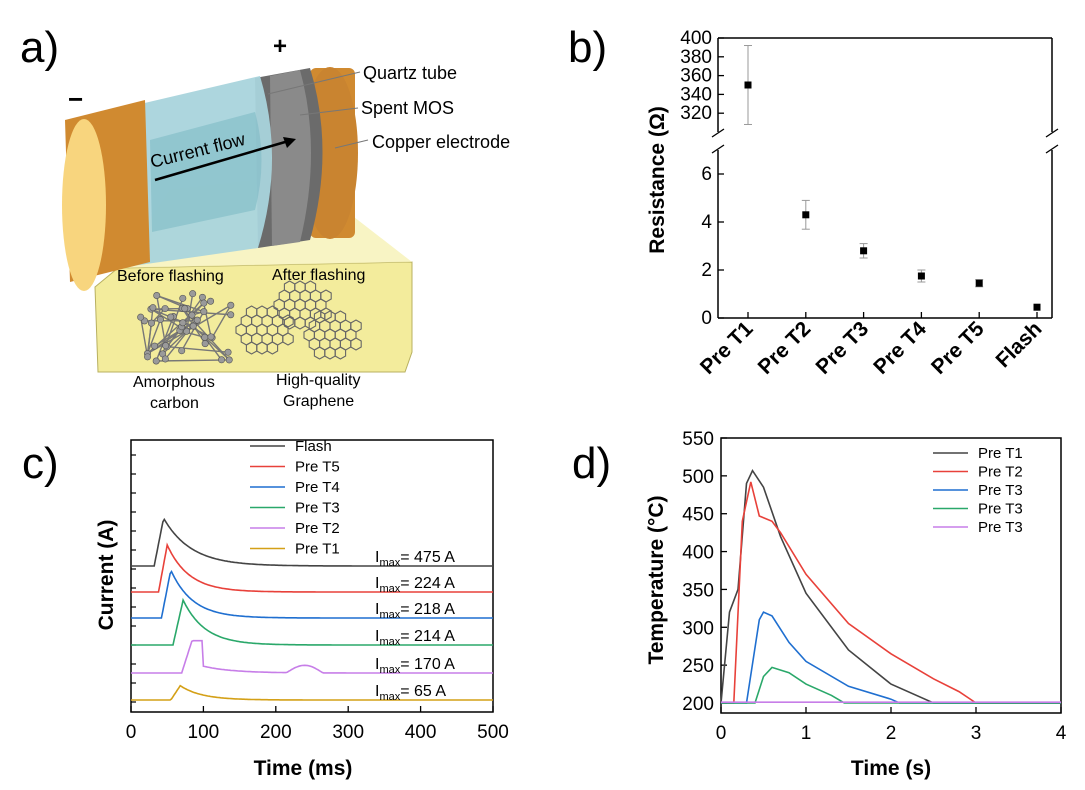  What do you see at coordinates (698, 515) in the screenshot?
I see `d-y-tick-label: 450` at bounding box center [698, 515].